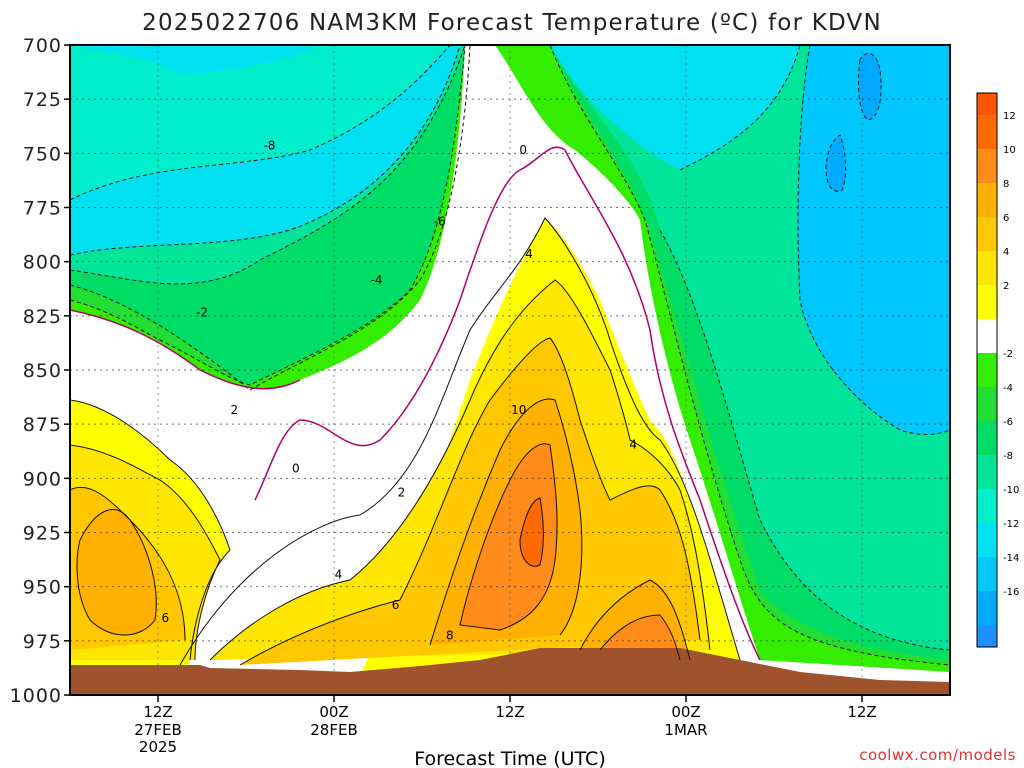 This screenshot has width=1024, height=768. I want to click on y-tick-label: 725, so click(42, 100).